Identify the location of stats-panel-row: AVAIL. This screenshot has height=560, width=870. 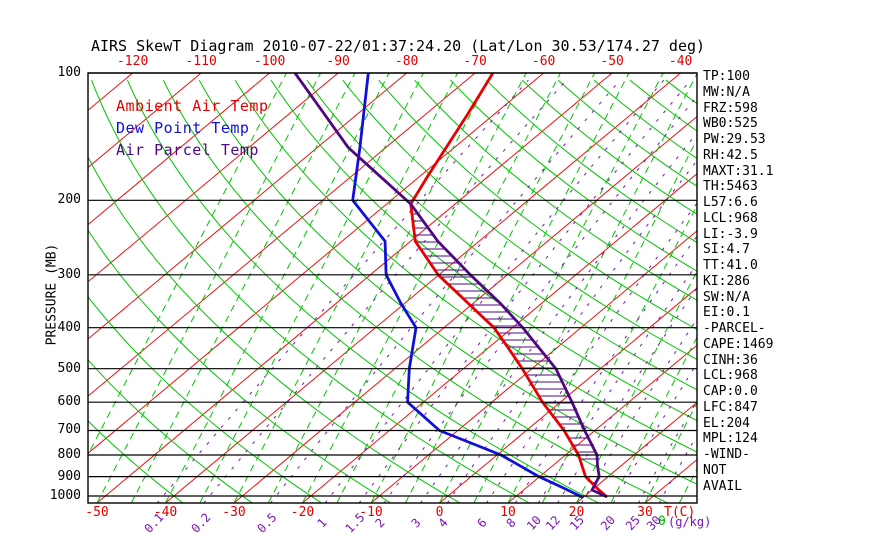
(723, 486).